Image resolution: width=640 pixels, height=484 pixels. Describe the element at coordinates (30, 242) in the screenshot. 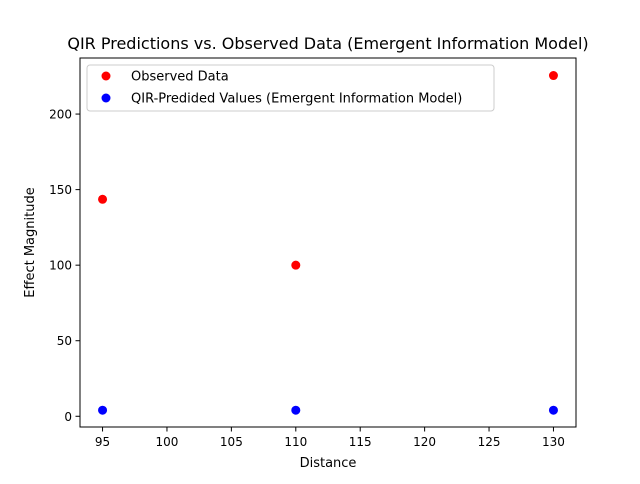

I see `y-axis-label: Effect Magnitude` at that location.